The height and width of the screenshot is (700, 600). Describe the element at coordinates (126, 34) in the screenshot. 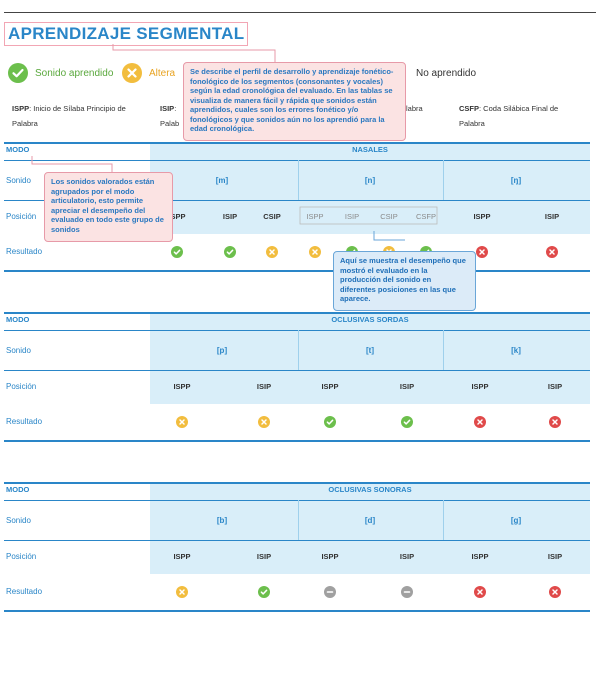

I see `page-title: APRENDIZAJE SEGMENTAL` at that location.